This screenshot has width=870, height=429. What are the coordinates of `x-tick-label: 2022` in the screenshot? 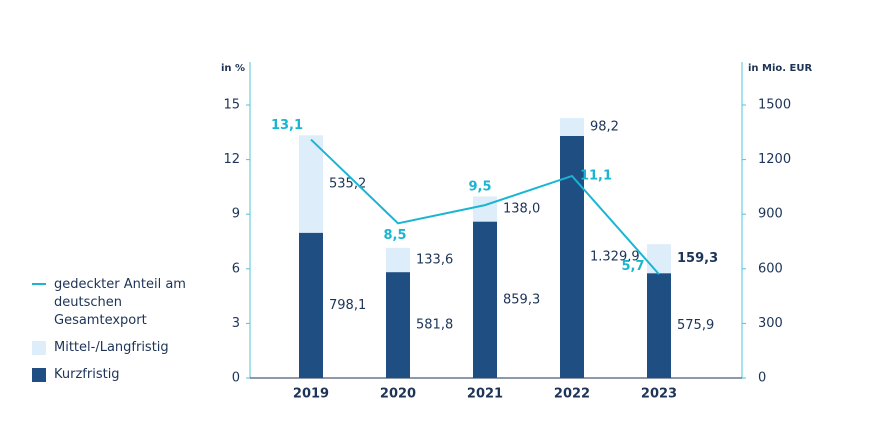 It's located at (572, 394).